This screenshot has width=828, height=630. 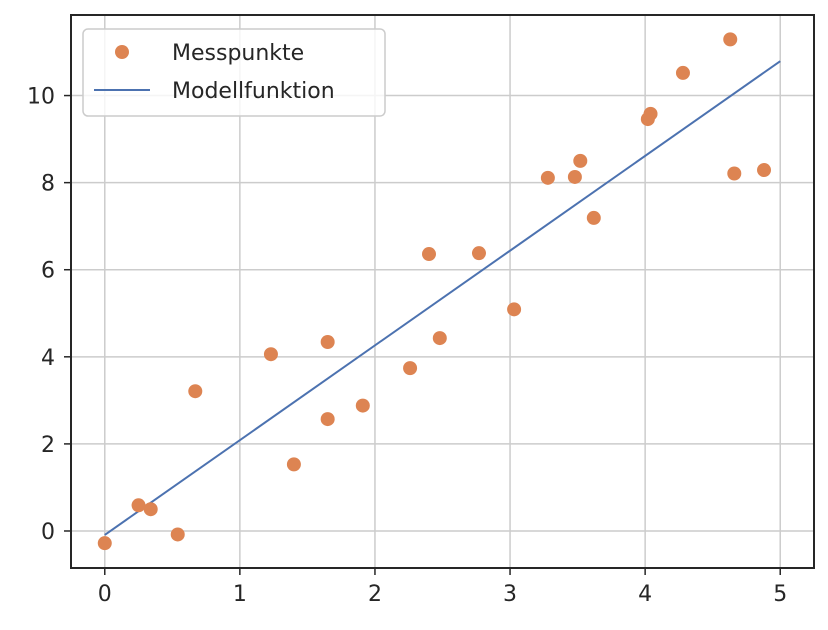 I want to click on y-tick-label: 2, so click(x=48, y=445).